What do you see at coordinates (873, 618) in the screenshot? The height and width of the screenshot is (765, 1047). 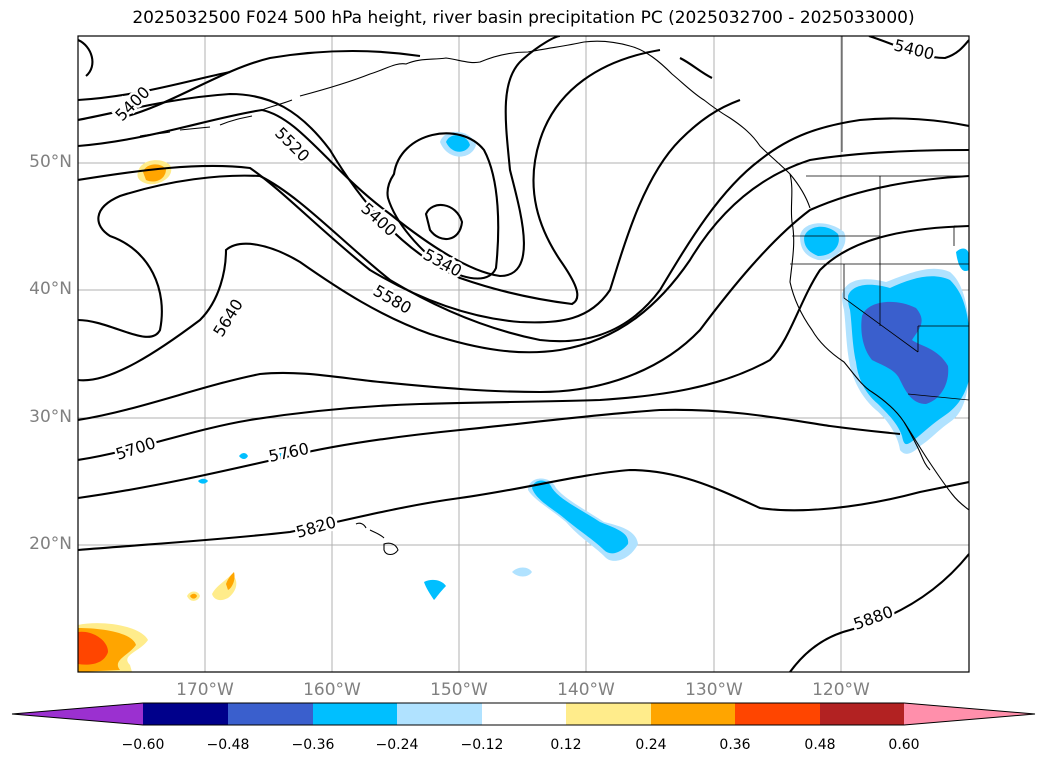 I see `contour-label: 5880` at bounding box center [873, 618].